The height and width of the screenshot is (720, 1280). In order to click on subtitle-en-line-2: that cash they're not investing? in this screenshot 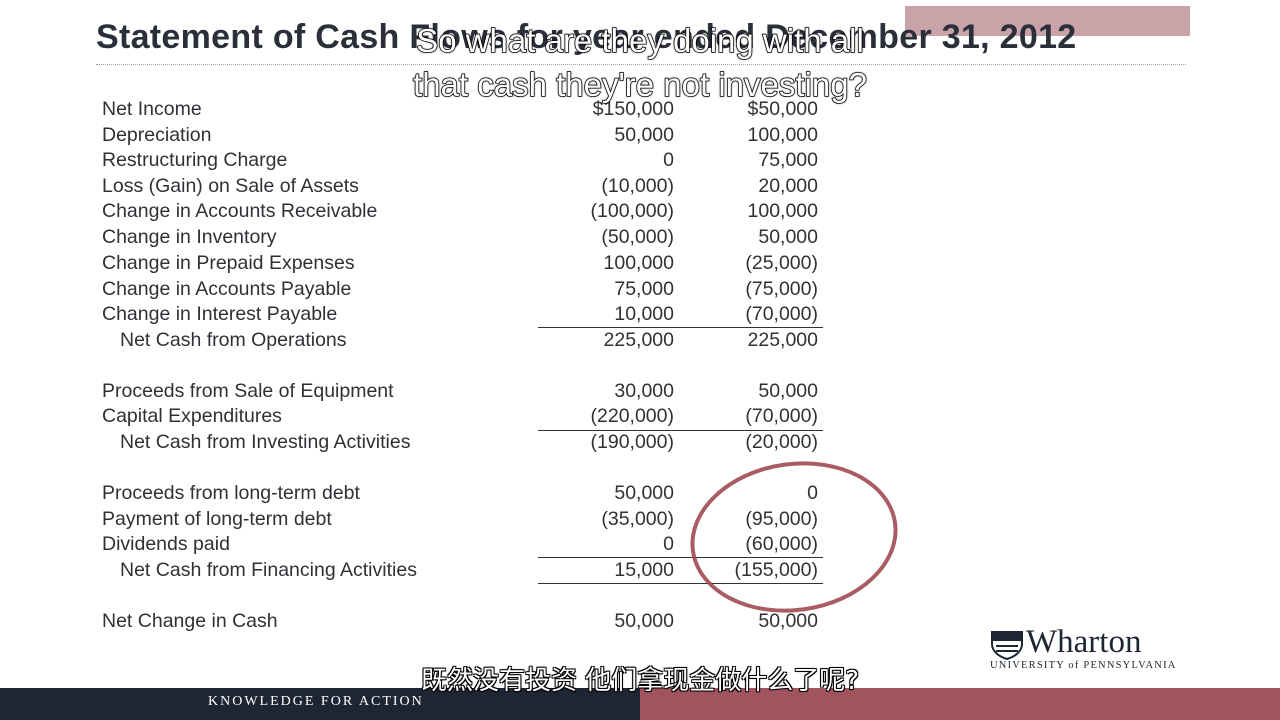, I will do `click(639, 84)`.